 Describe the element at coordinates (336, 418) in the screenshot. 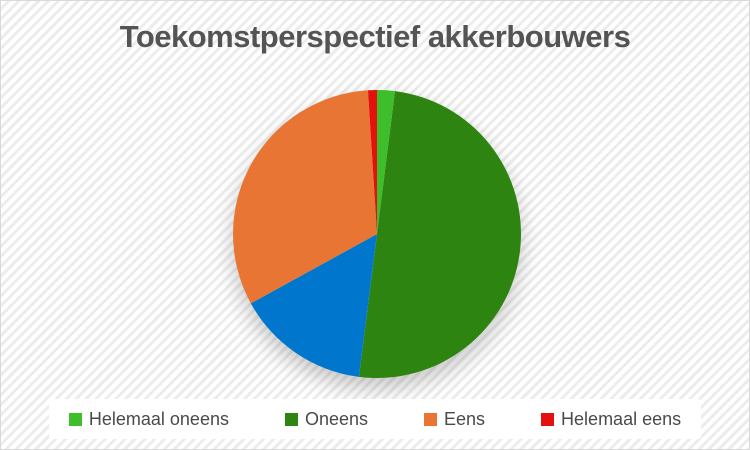

I see `legend-label: Oneens` at that location.